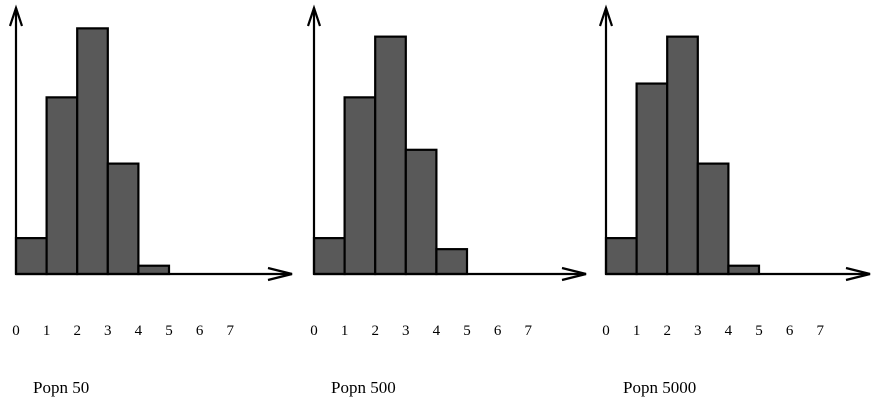 Image resolution: width=875 pixels, height=409 pixels. What do you see at coordinates (363, 387) in the screenshot?
I see `panel-caption: Popn 500` at bounding box center [363, 387].